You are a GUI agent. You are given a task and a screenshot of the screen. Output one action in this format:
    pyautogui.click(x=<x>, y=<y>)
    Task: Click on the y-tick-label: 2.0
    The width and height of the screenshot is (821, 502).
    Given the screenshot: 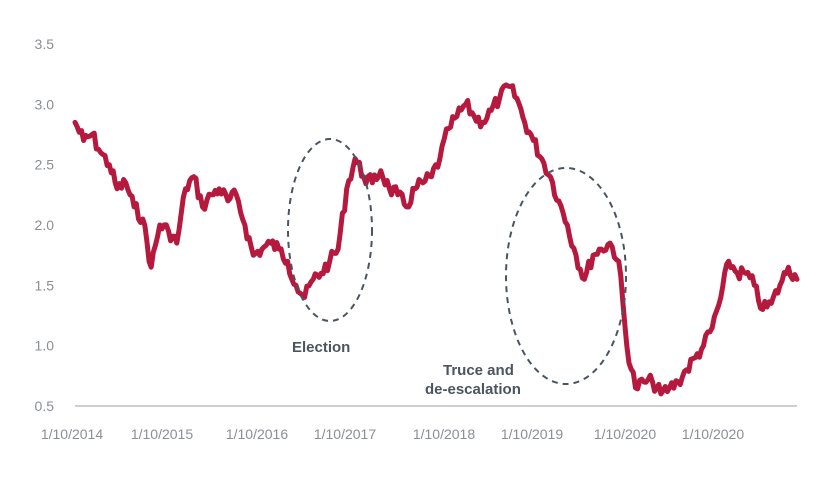 What is the action you would take?
    pyautogui.click(x=45, y=225)
    